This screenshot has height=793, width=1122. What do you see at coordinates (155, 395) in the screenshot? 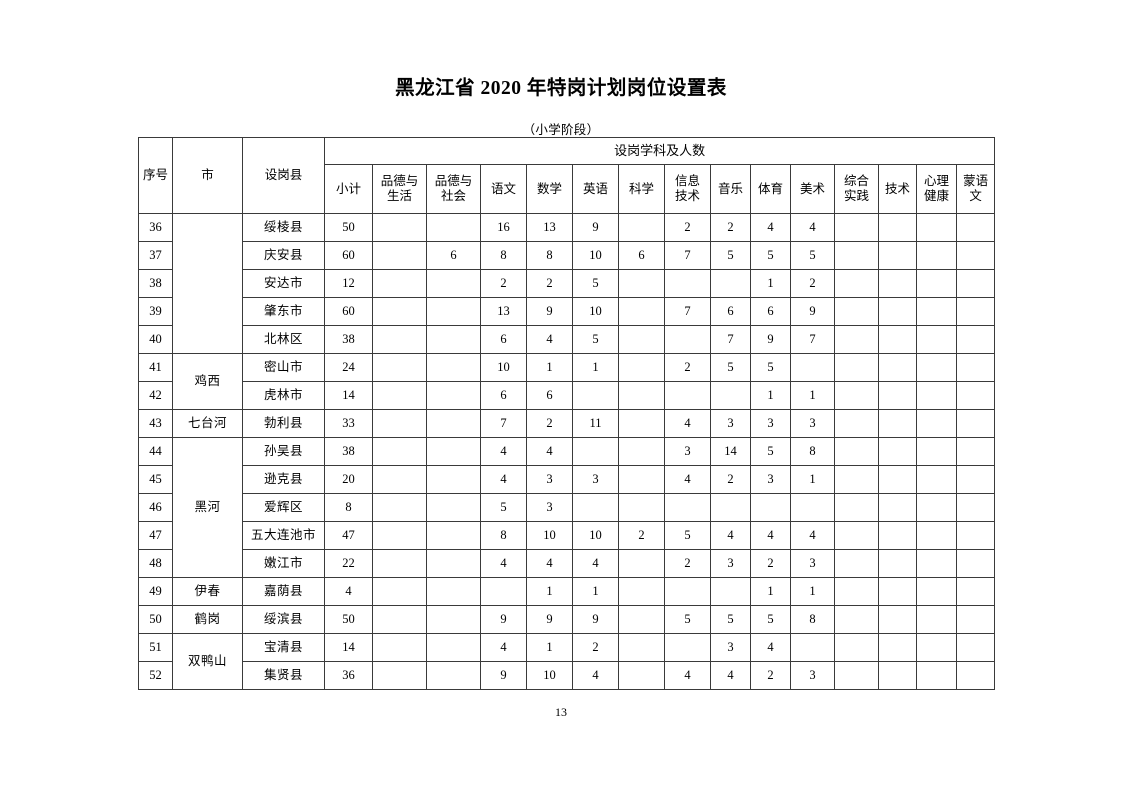
I see `cell-index: 42` at bounding box center [155, 395].